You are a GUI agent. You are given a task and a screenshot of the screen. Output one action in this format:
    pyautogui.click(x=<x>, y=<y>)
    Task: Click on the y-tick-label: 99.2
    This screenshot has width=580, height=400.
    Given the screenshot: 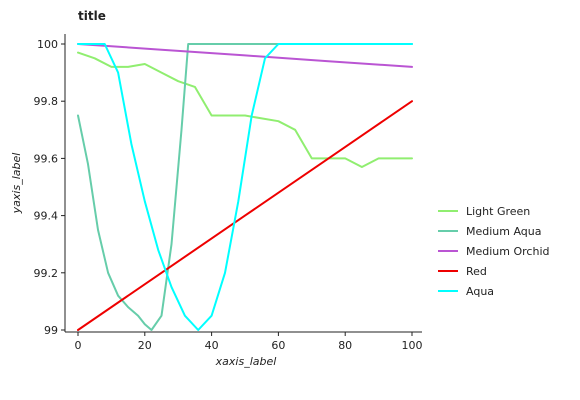 What is the action you would take?
    pyautogui.click(x=46, y=273)
    